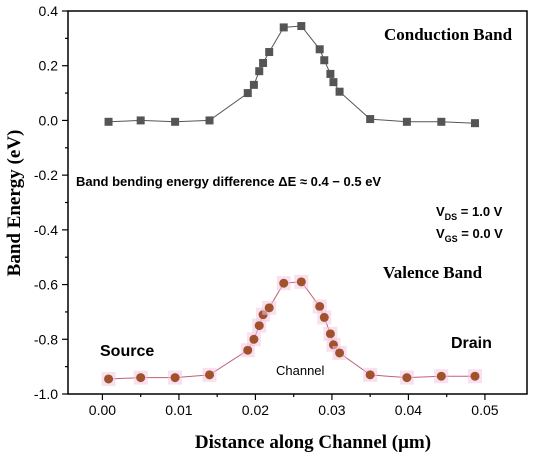 The height and width of the screenshot is (464, 550). What do you see at coordinates (46, 230) in the screenshot?
I see `y-tick-label: -0.4` at bounding box center [46, 230].